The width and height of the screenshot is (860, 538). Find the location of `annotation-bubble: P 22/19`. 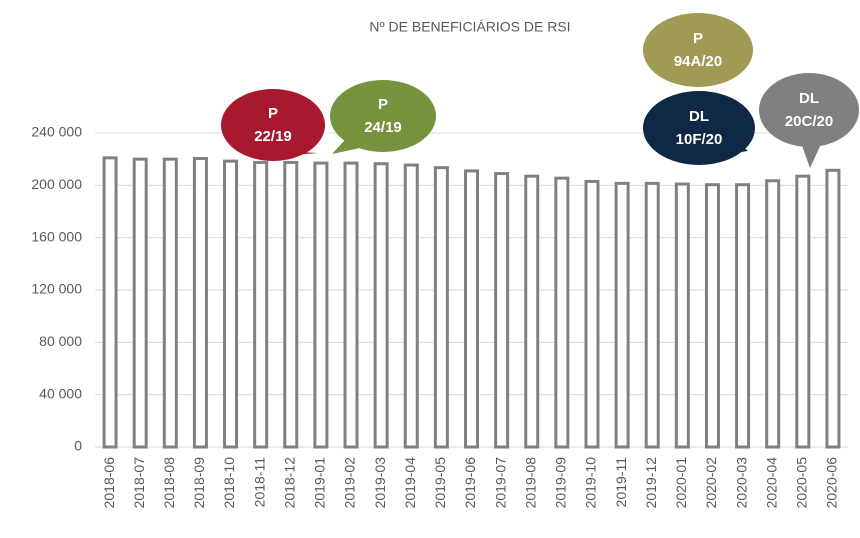

annotation-bubble: P 22/19 is located at coordinates (273, 125).